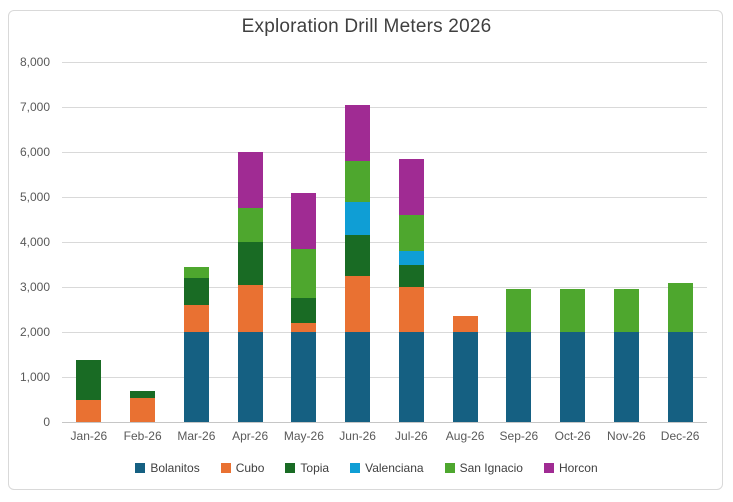  Describe the element at coordinates (578, 468) in the screenshot. I see `legend-label: Horcon` at that location.